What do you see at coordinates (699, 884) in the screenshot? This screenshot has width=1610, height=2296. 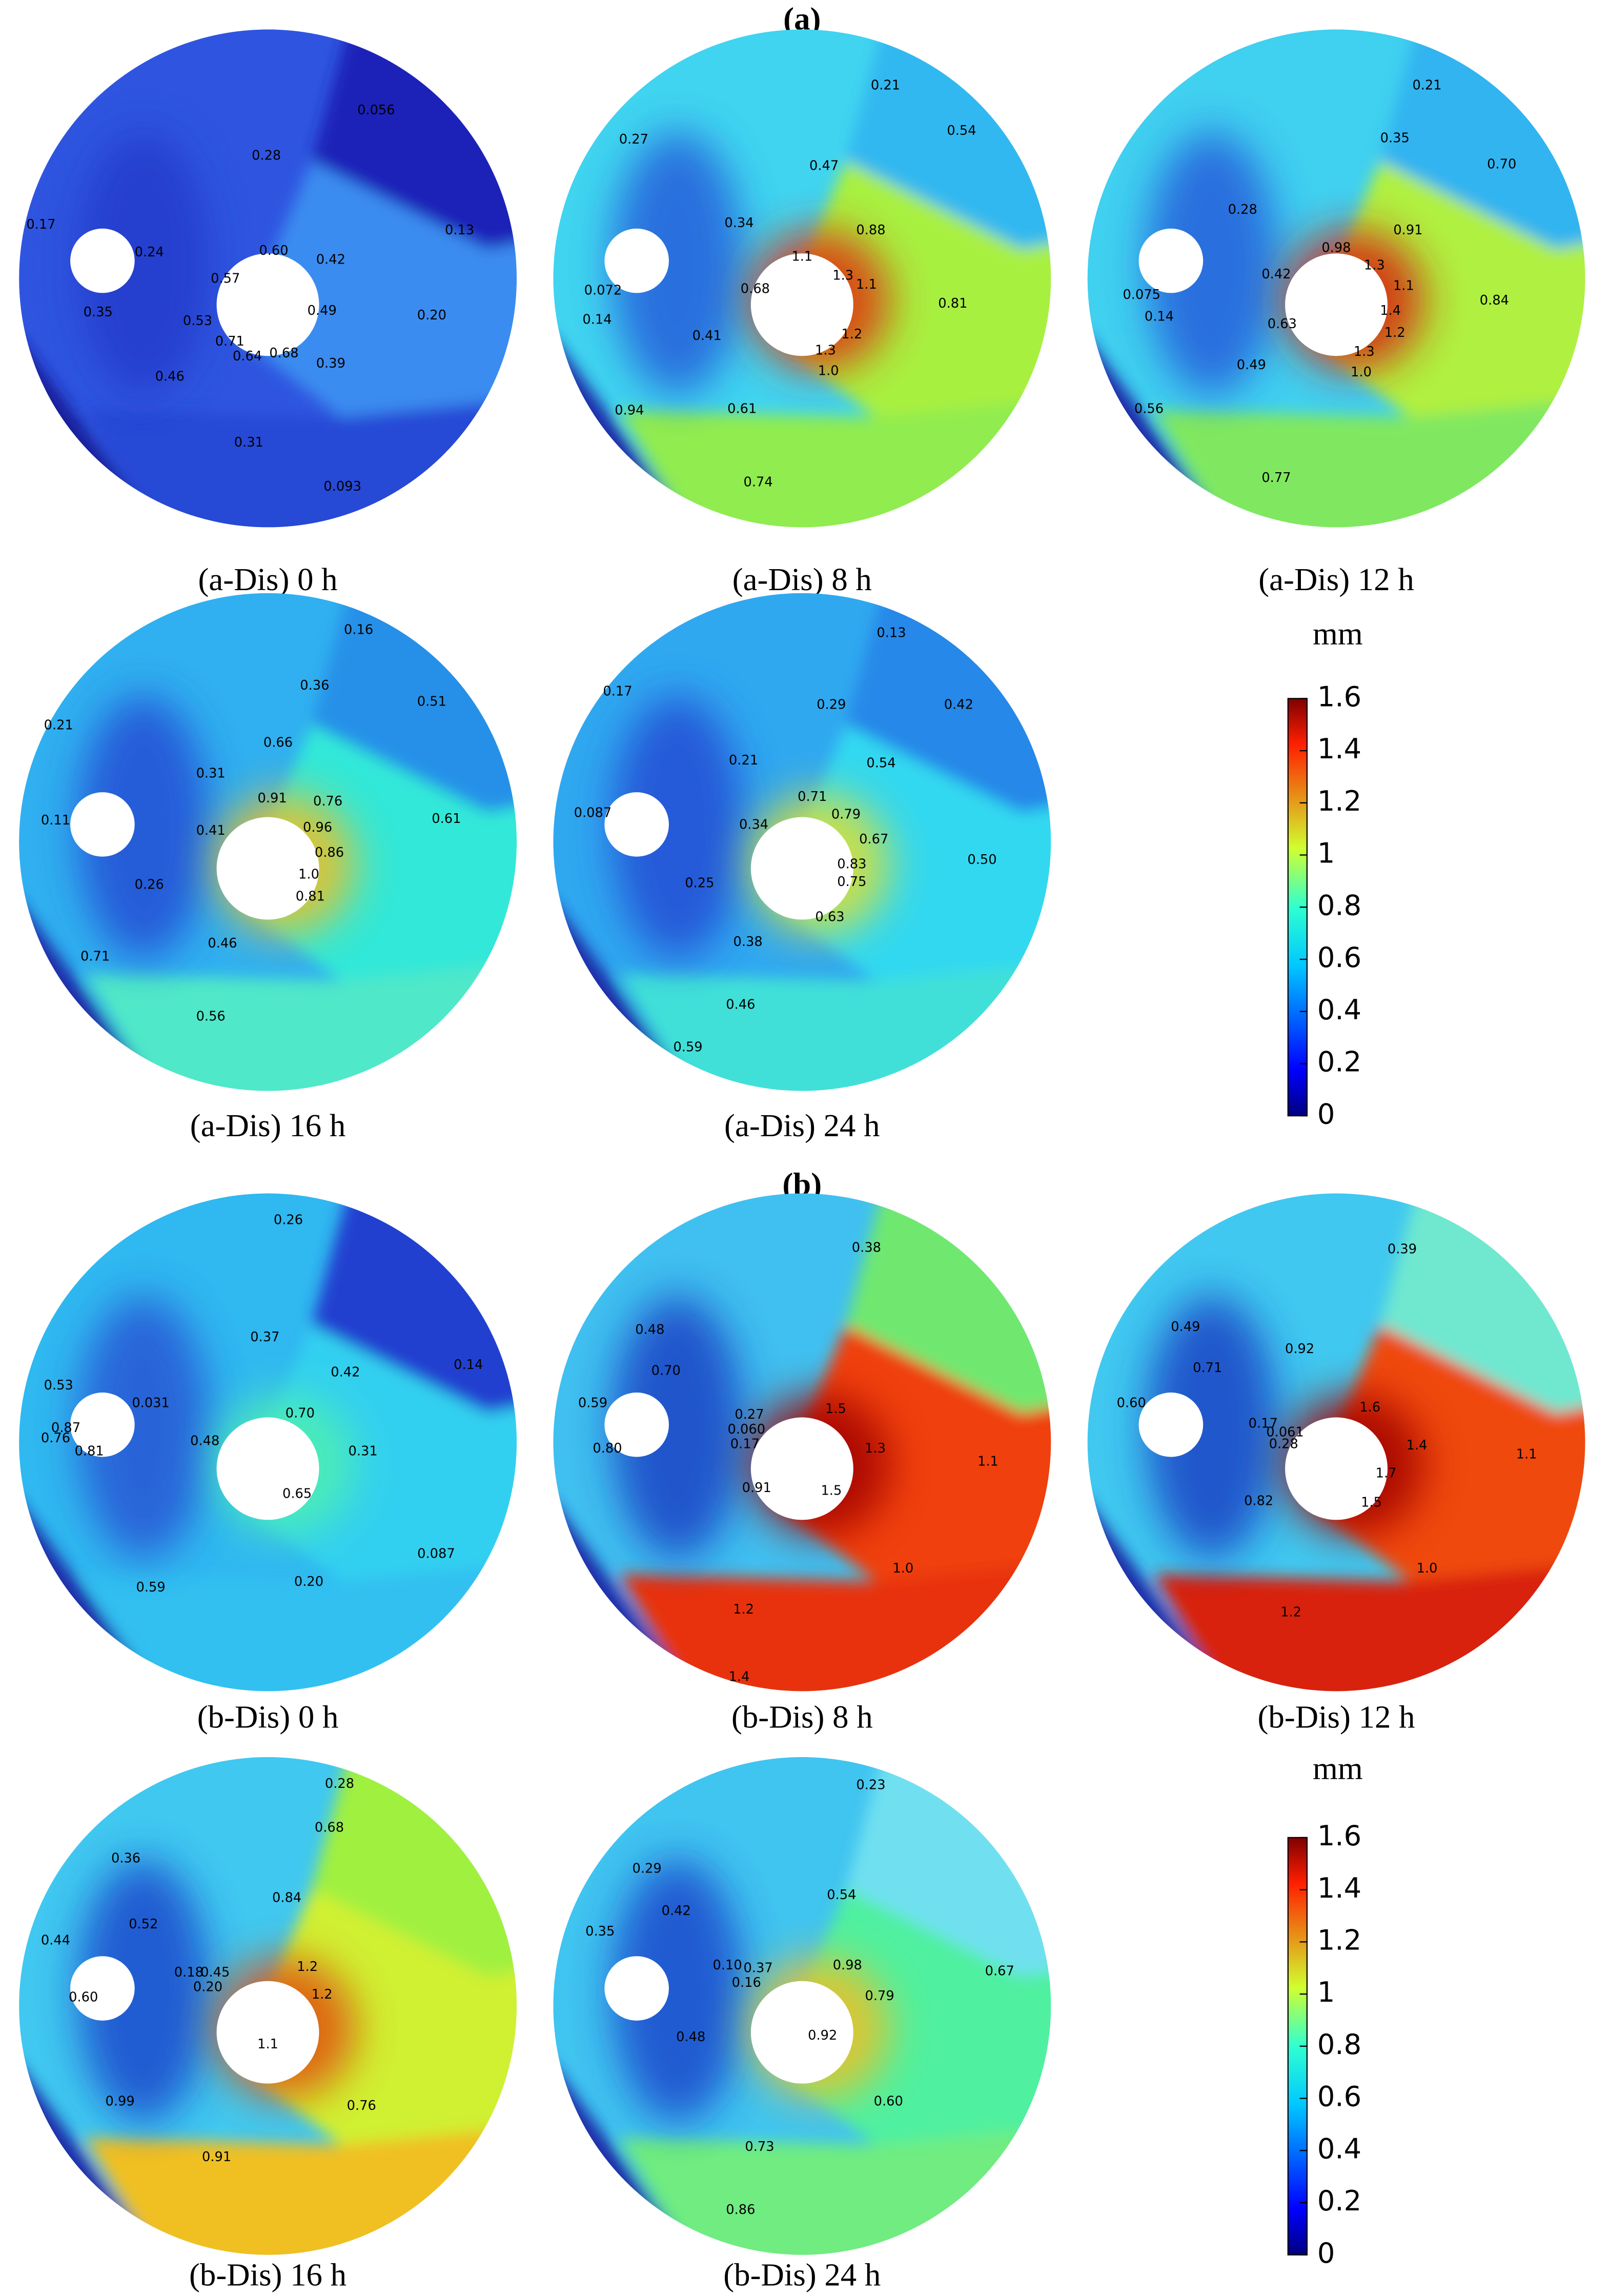 I see `contour-label: 0.25` at bounding box center [699, 884].